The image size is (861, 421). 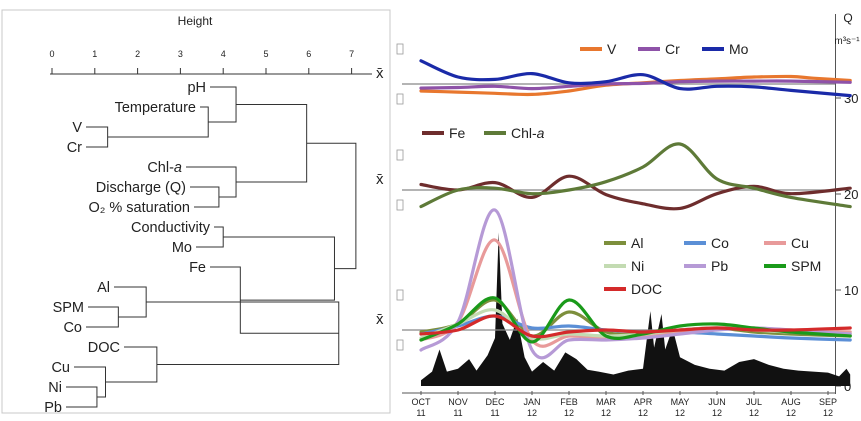 What do you see at coordinates (646, 289) in the screenshot?
I see `legend-label-doc: DOC` at bounding box center [646, 289].